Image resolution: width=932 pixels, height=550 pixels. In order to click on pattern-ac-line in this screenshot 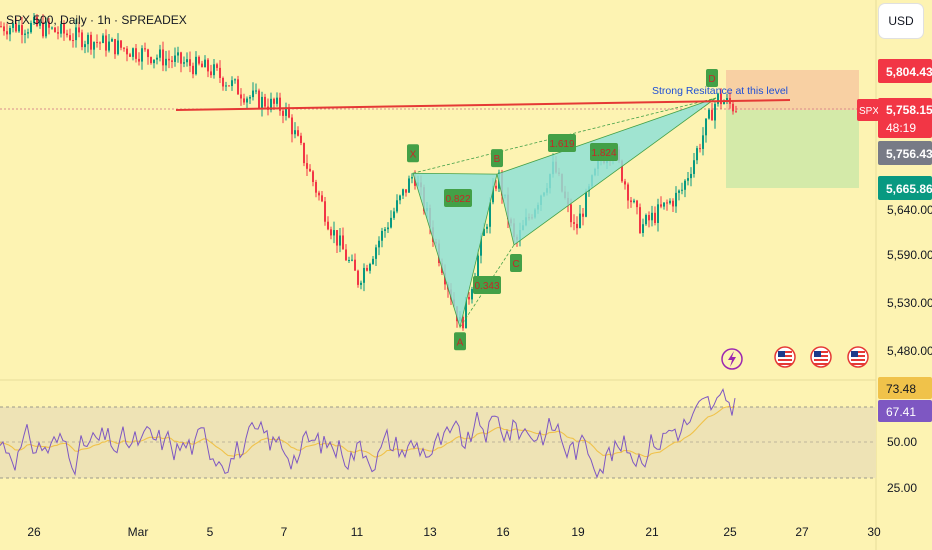, I will do `click(487, 286)`.